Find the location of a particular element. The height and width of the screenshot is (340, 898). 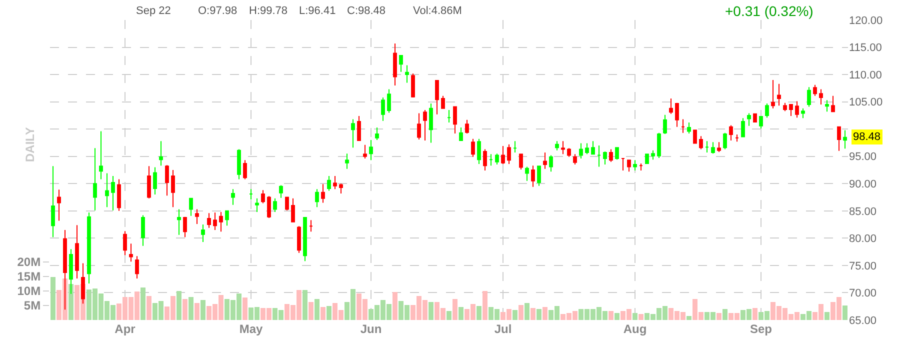

y2-tick-label: 10M is located at coordinates (29, 291).